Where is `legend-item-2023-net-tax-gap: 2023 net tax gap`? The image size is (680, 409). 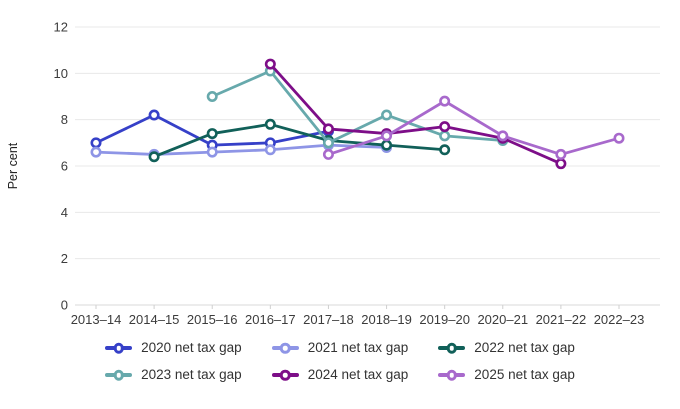
legend-item-2023-net-tax-gap: 2023 net tax gap is located at coordinates (173, 375).